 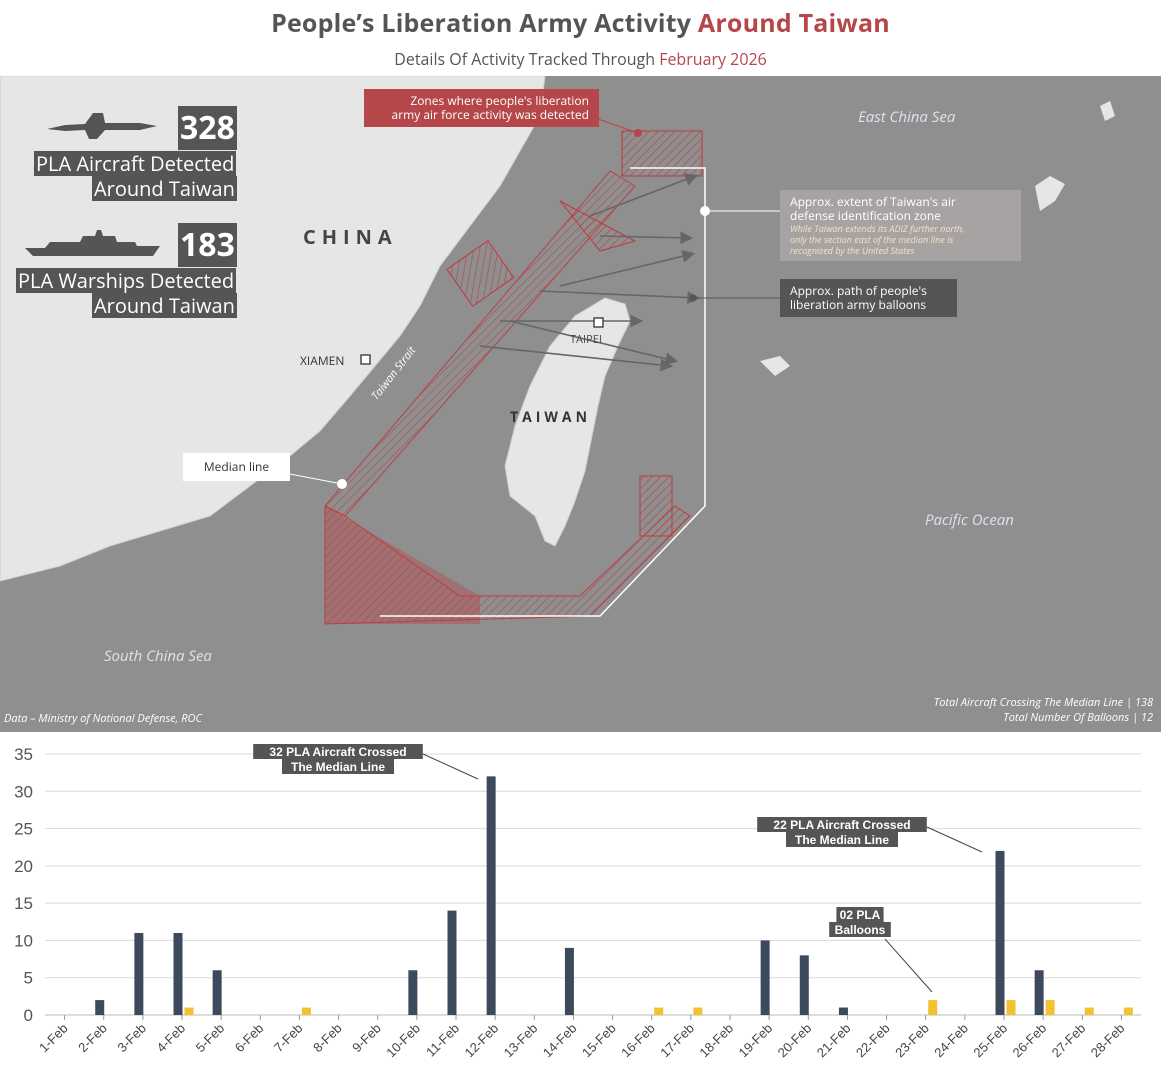 What do you see at coordinates (677, 1041) in the screenshot?
I see `x-tick-label: 17-Feb` at bounding box center [677, 1041].